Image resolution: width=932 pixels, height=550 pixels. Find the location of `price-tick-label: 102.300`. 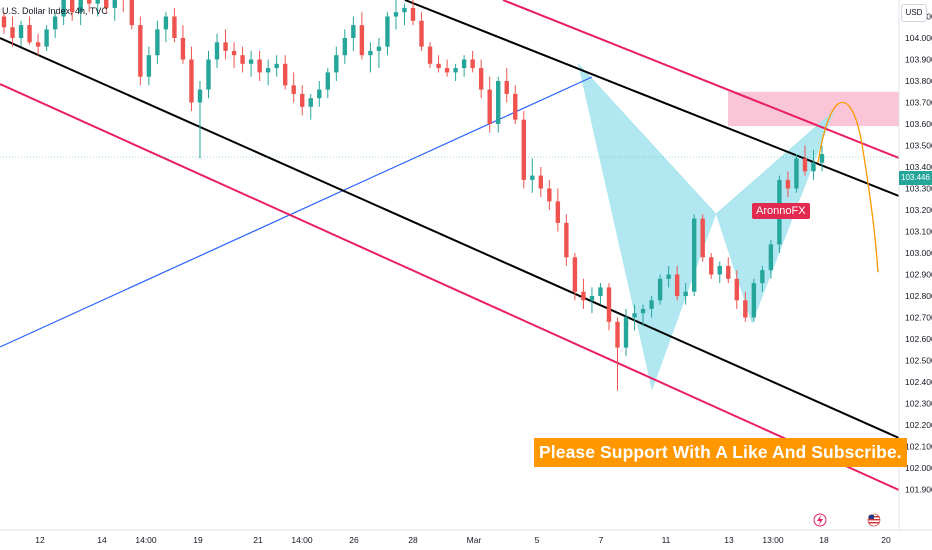

price-tick-label: 102.300 is located at coordinates (918, 404).